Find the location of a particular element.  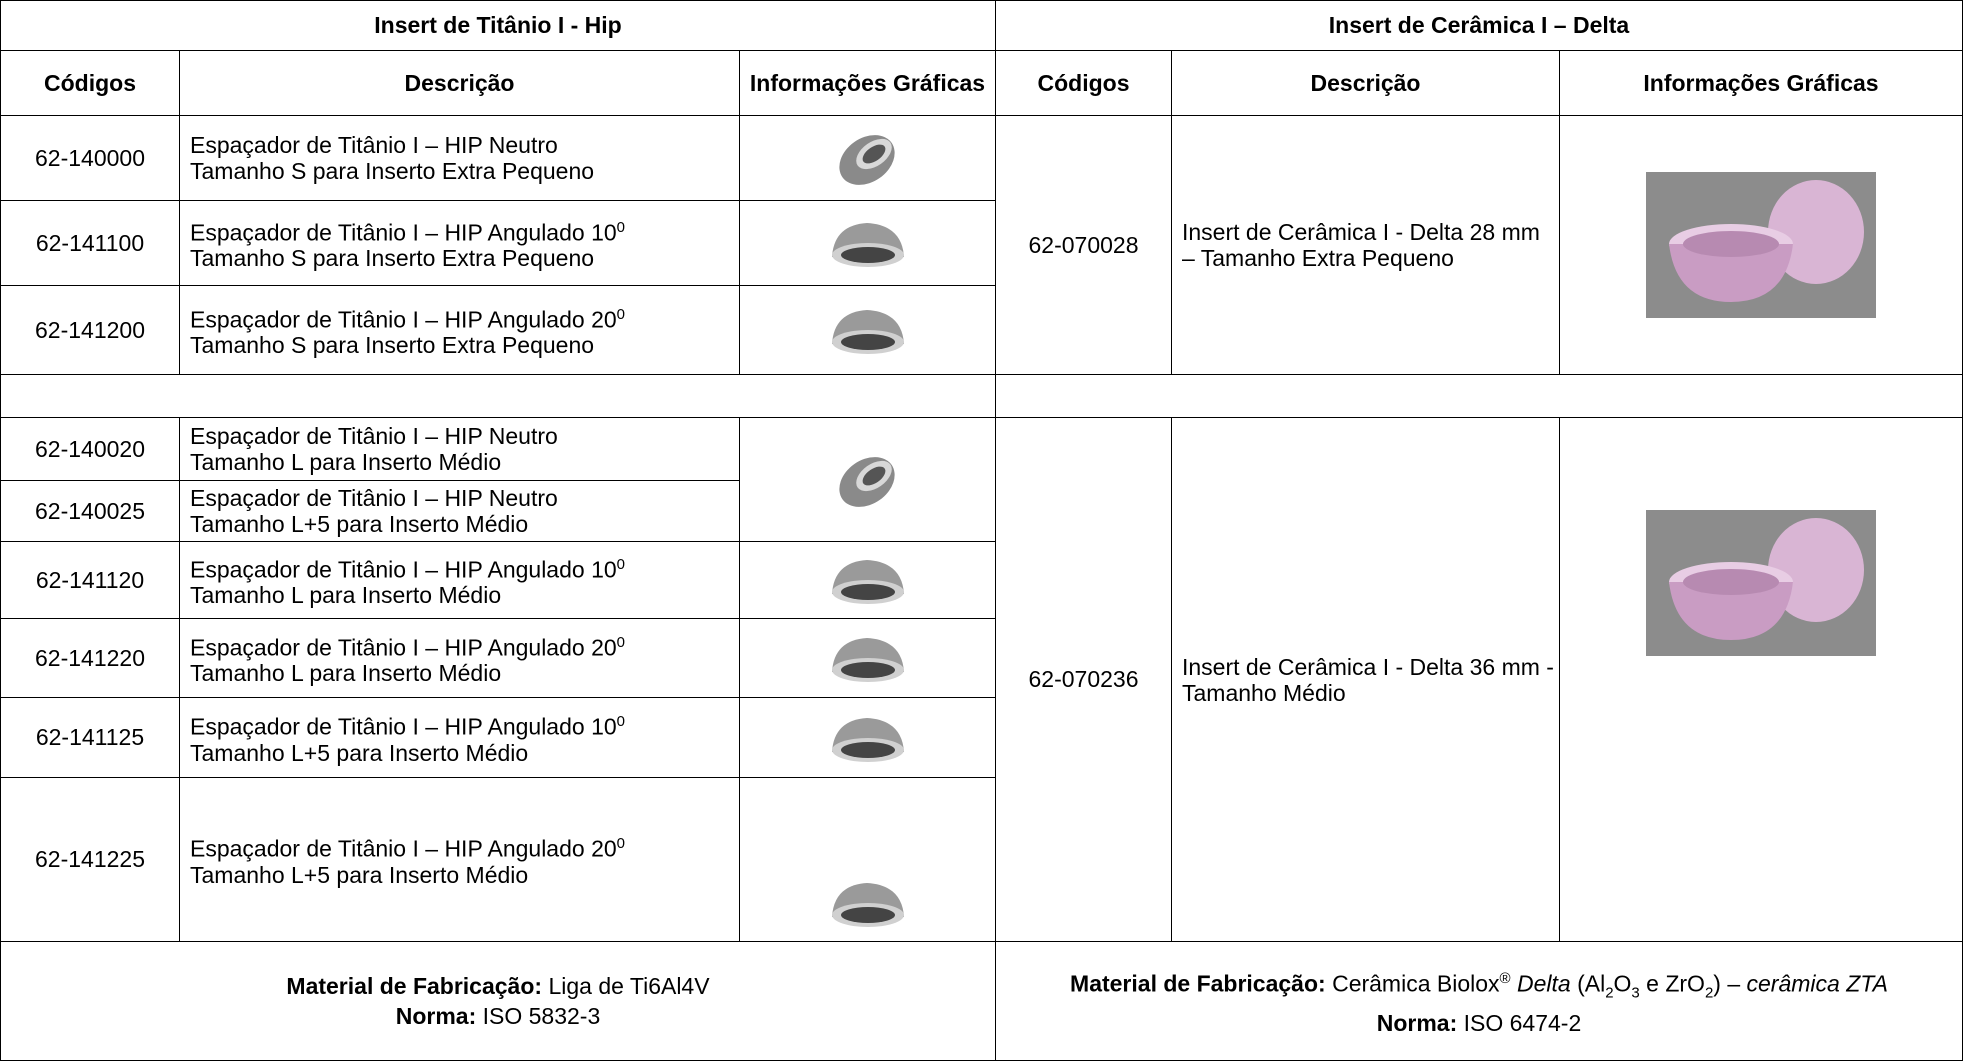

description-line: Espaçador de Titânio I – HIP Angulado 10 is located at coordinates (403, 569).